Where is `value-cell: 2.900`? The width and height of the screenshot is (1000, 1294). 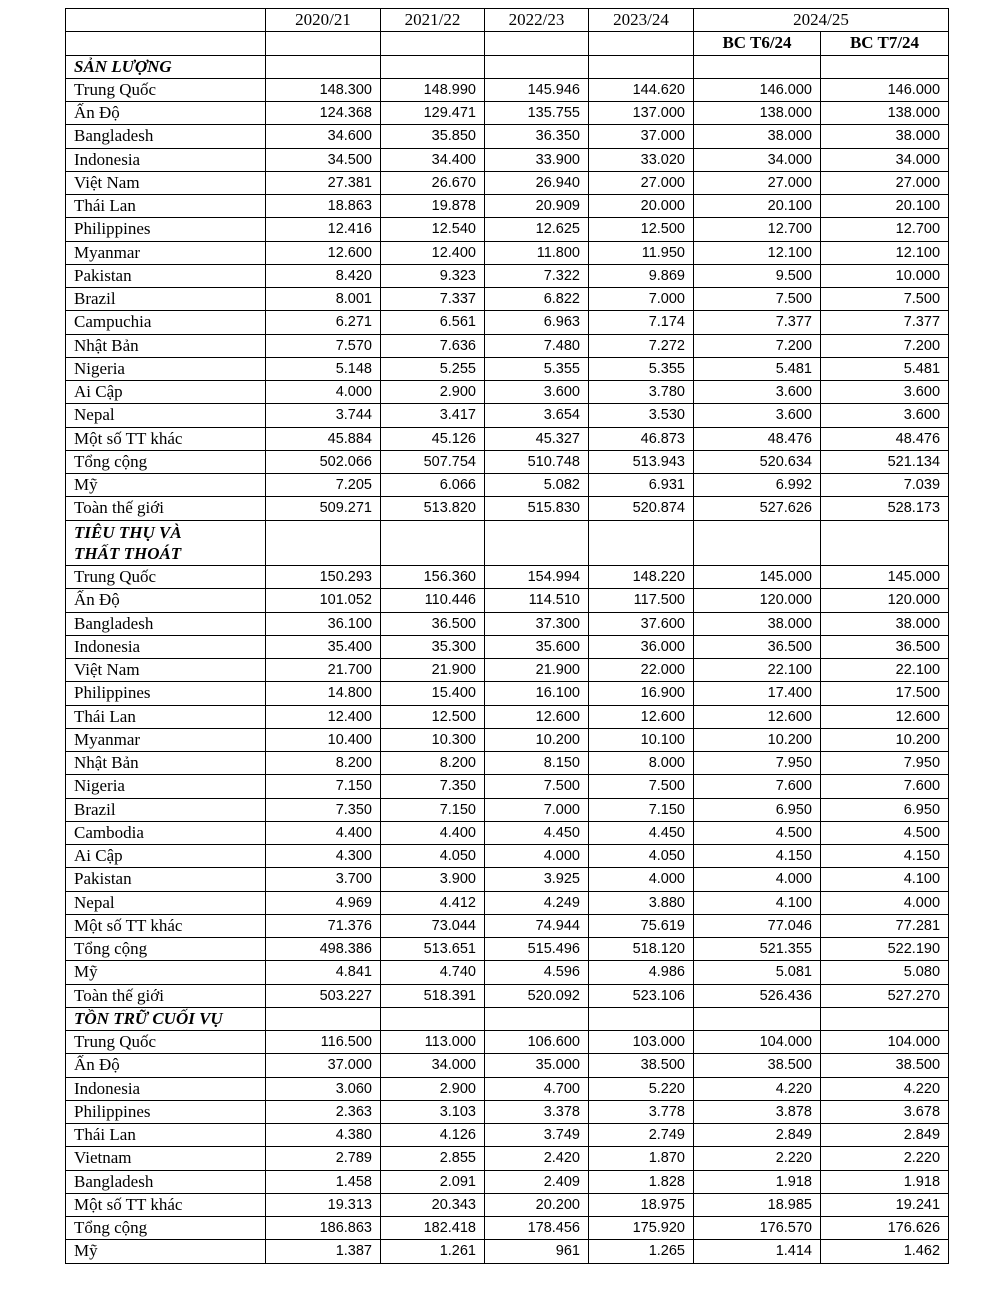 value-cell: 2.900 is located at coordinates (432, 392).